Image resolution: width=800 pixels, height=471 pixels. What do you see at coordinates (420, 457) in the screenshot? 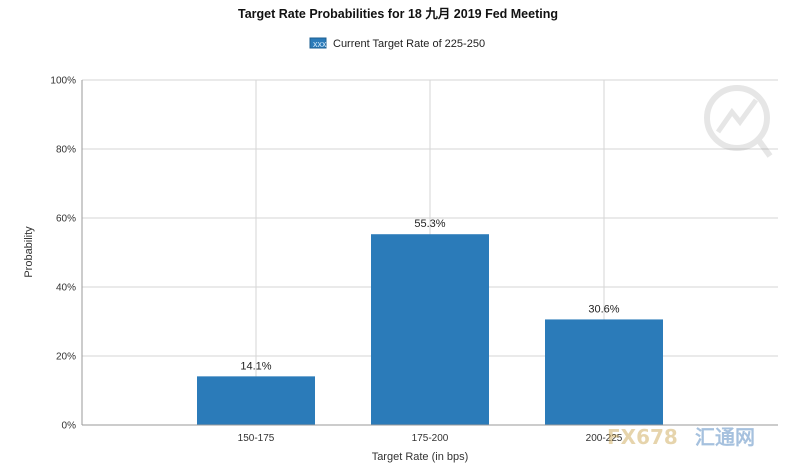
I see `x-axis-label: Target Rate (in bps)` at bounding box center [420, 457].